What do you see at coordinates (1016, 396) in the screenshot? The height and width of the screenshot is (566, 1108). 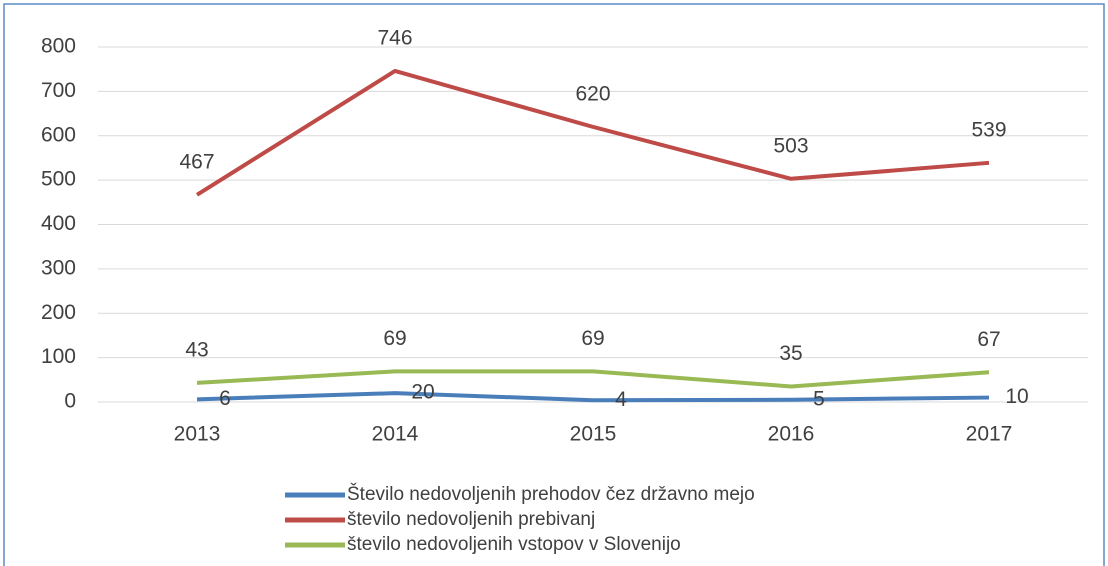 I see `data-label: 10` at bounding box center [1016, 396].